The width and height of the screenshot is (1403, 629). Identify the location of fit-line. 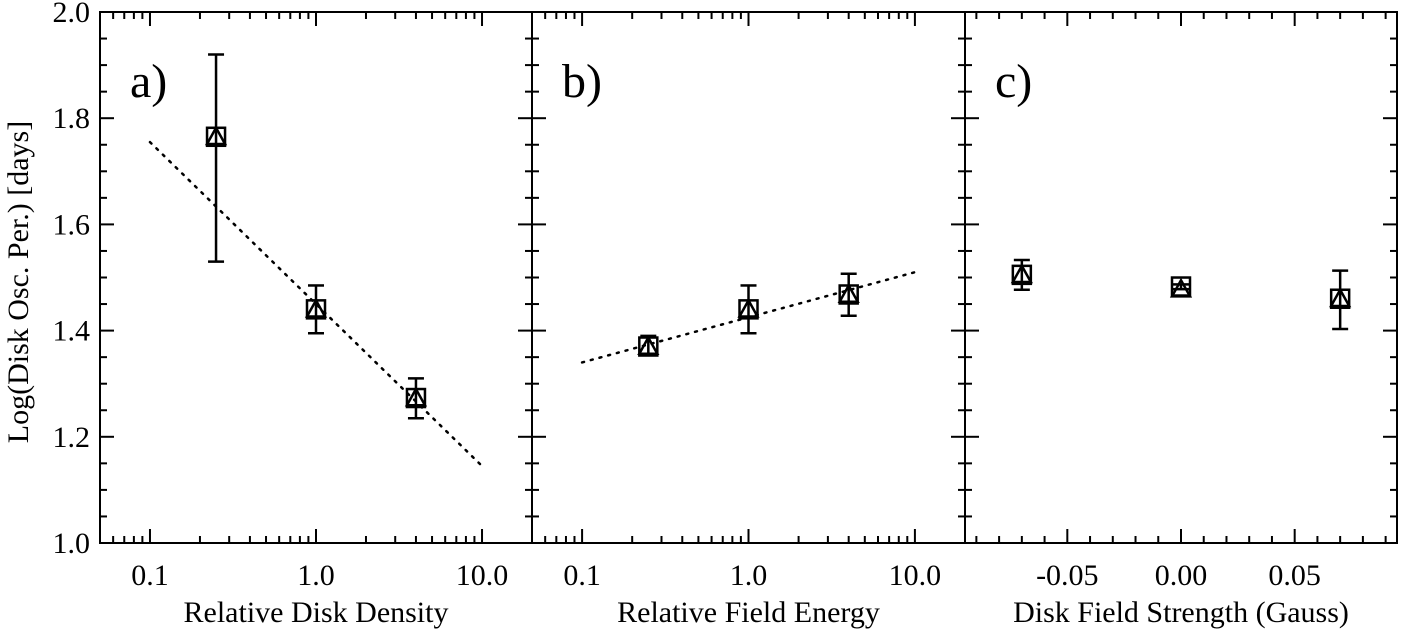
(316, 304).